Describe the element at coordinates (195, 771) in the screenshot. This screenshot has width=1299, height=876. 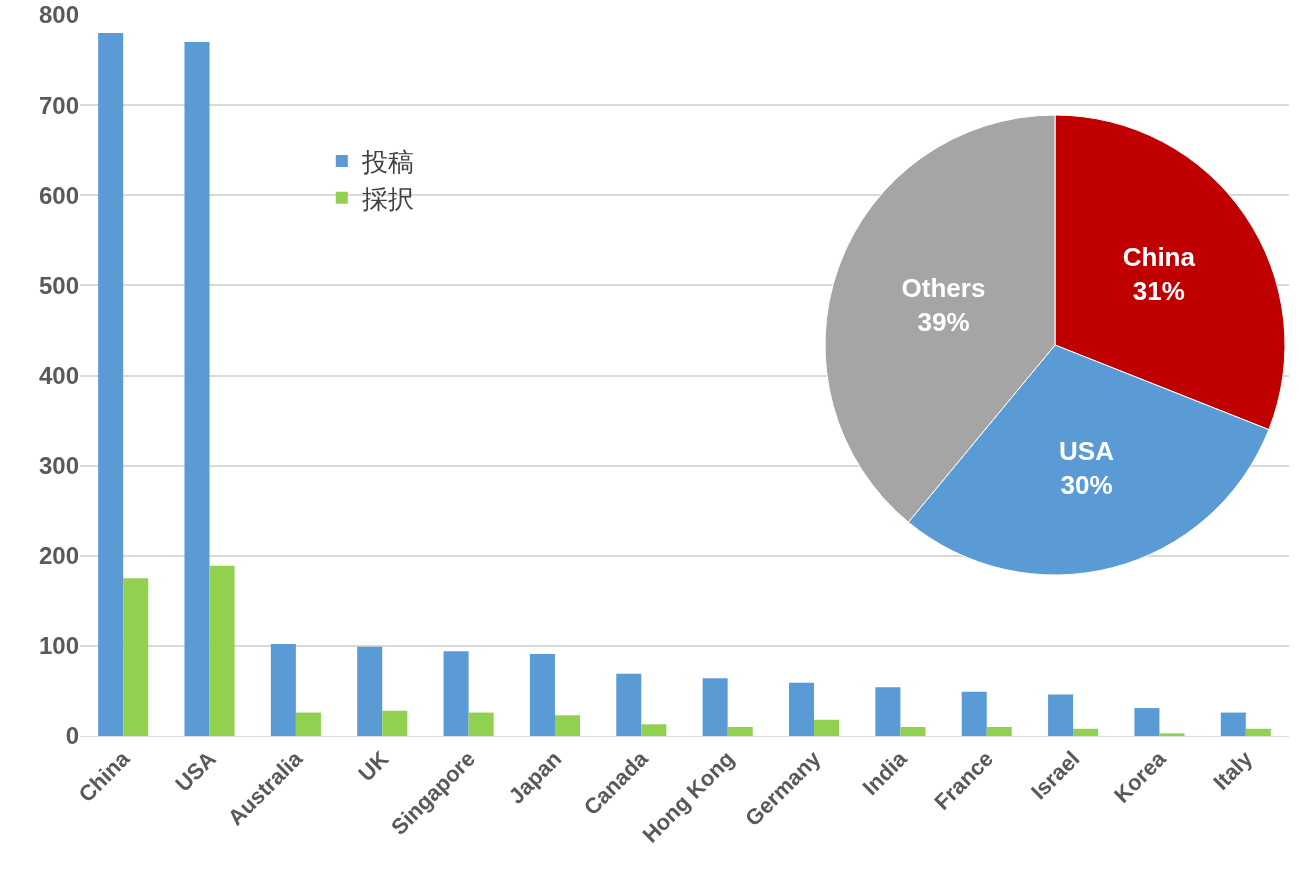
I see `x-tick-label: USA` at that location.